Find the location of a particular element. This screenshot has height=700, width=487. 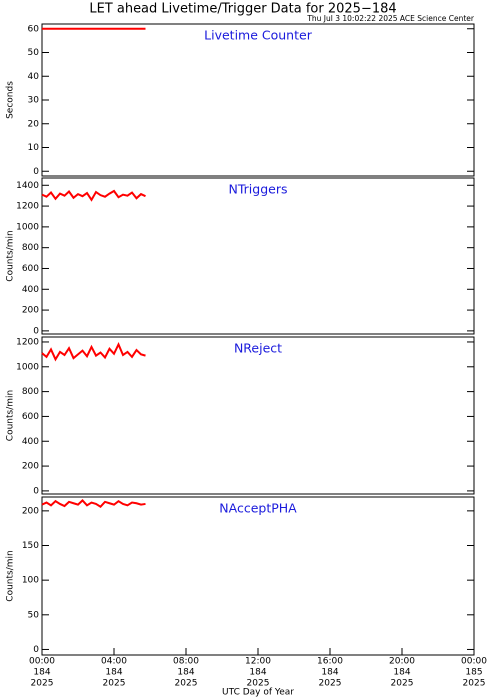

y-tick-label: 30 is located at coordinates (34, 101).